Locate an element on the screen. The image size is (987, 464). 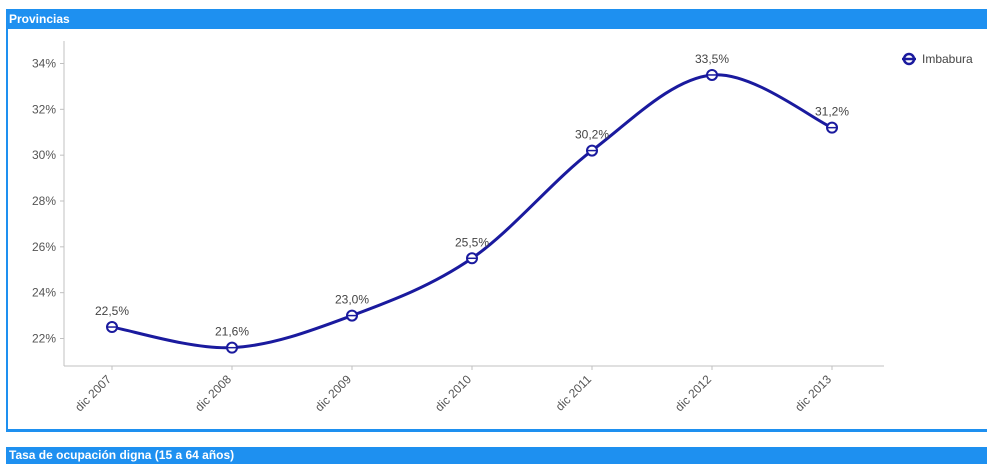
y-tick-label: 26% is located at coordinates (44, 247).